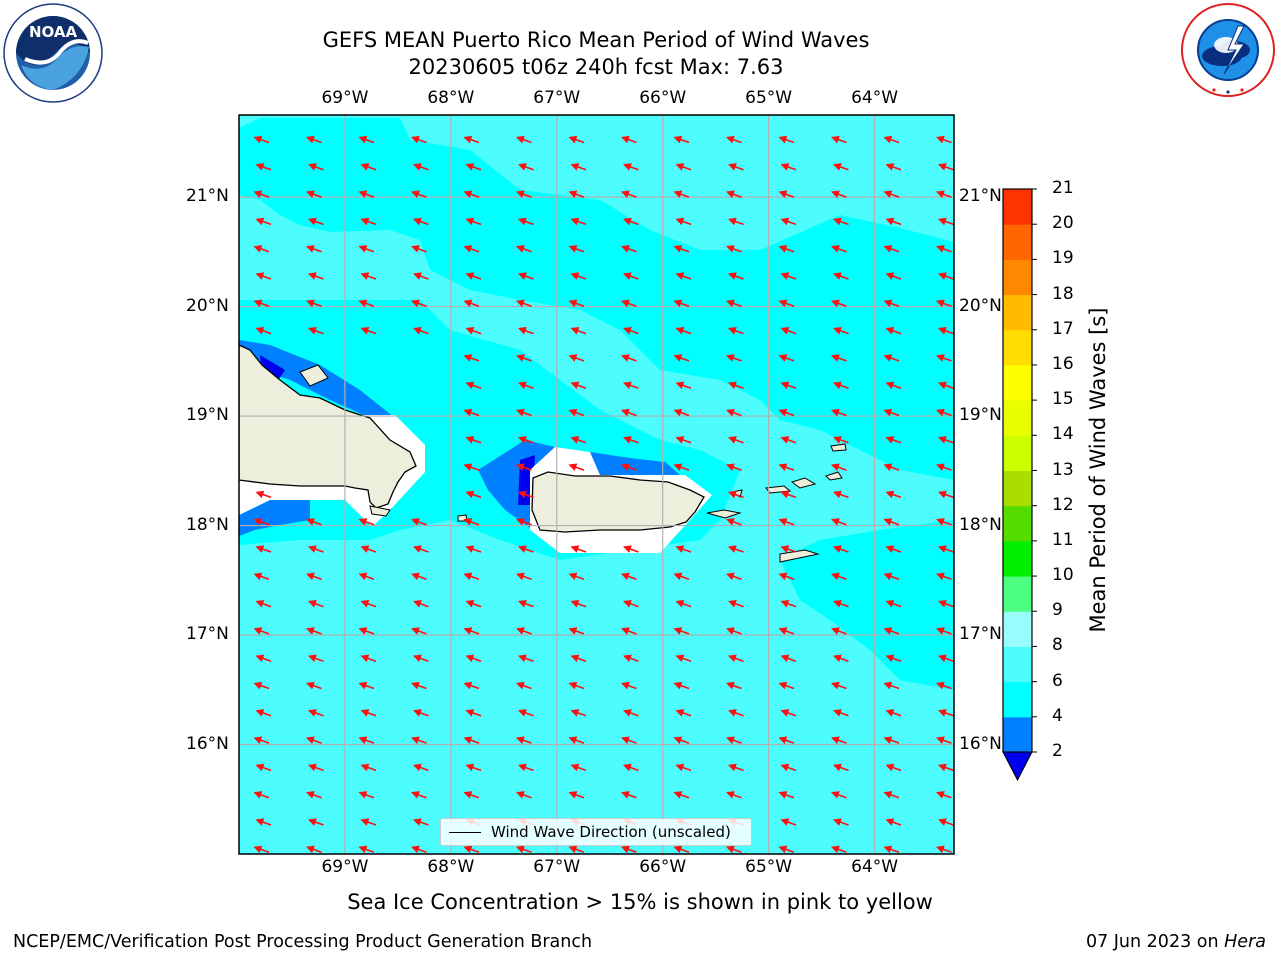 The image size is (1280, 960). I want to click on map-legend: Wind Wave Direction (unscaled), so click(596, 832).